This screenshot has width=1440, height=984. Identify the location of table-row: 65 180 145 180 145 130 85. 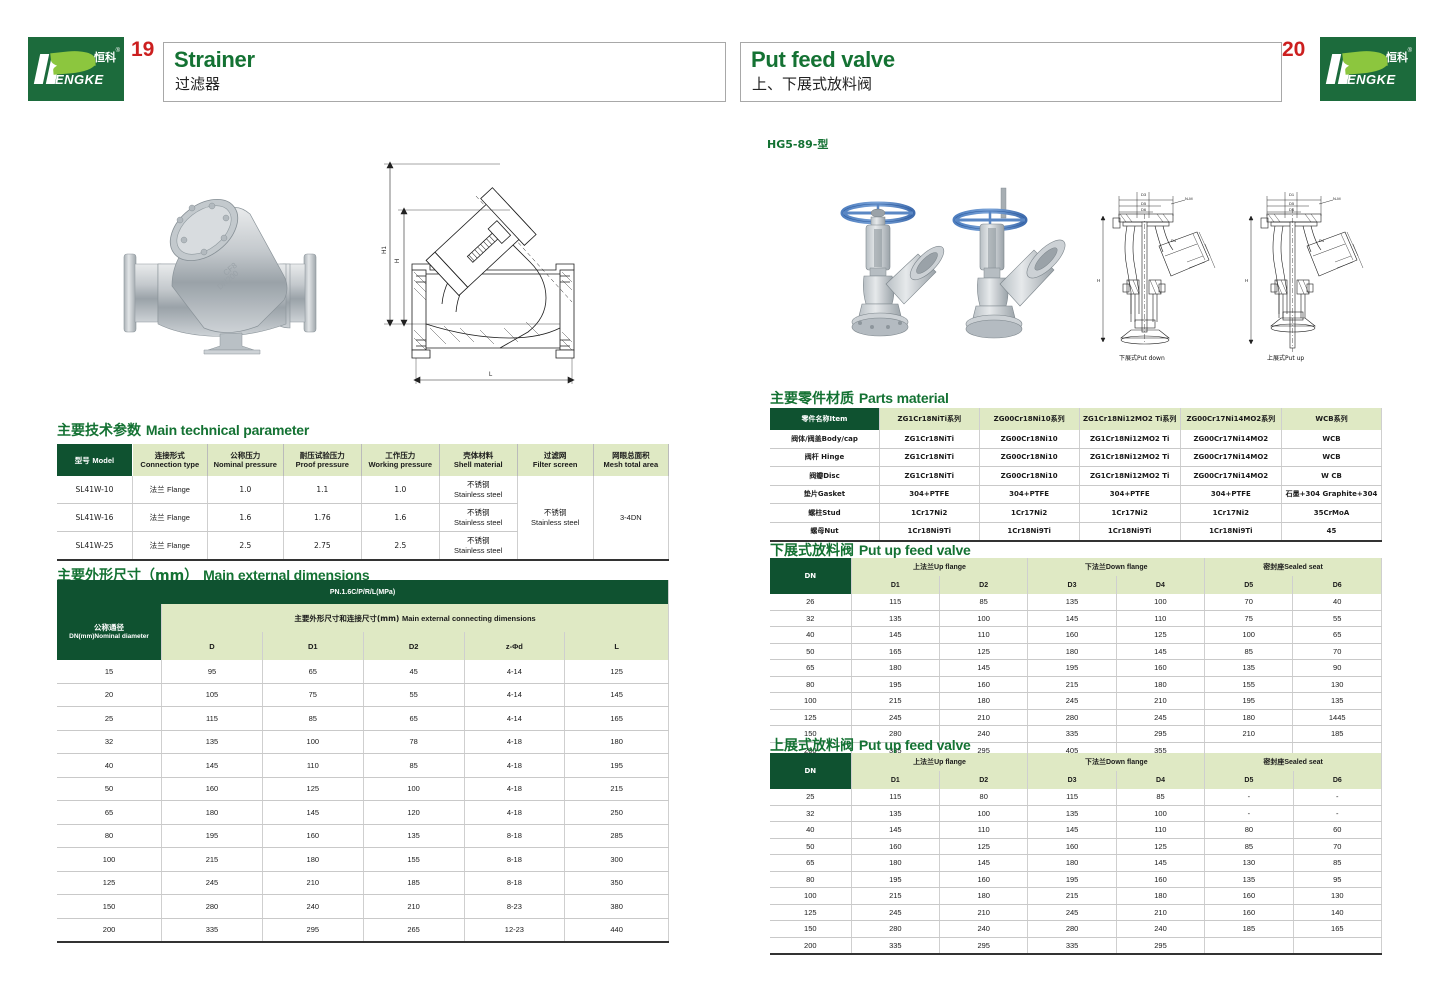
(1076, 863).